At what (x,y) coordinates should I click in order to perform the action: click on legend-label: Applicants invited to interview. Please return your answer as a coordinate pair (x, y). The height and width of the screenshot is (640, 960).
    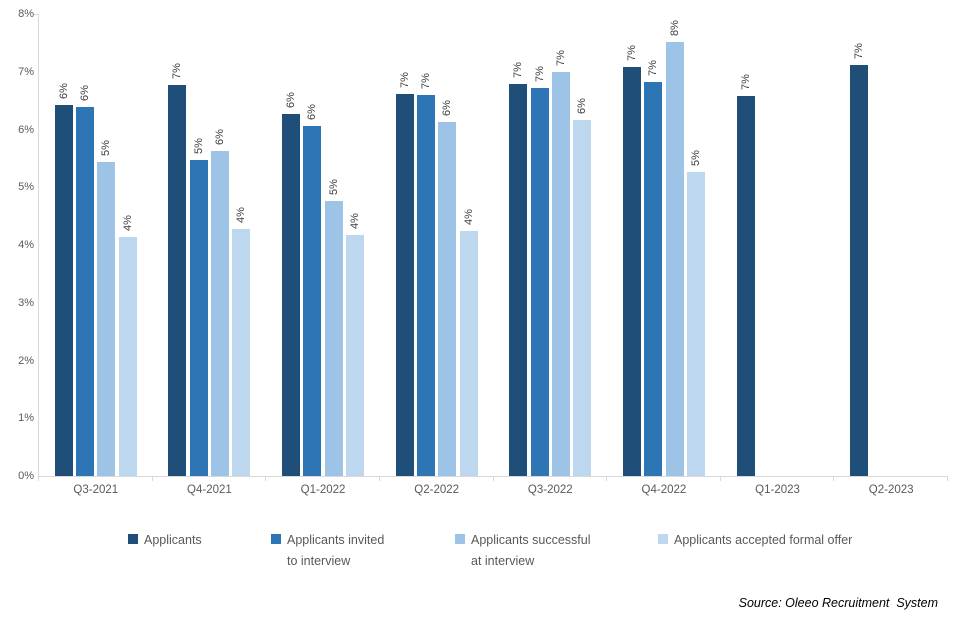
    Looking at the image, I should click on (336, 550).